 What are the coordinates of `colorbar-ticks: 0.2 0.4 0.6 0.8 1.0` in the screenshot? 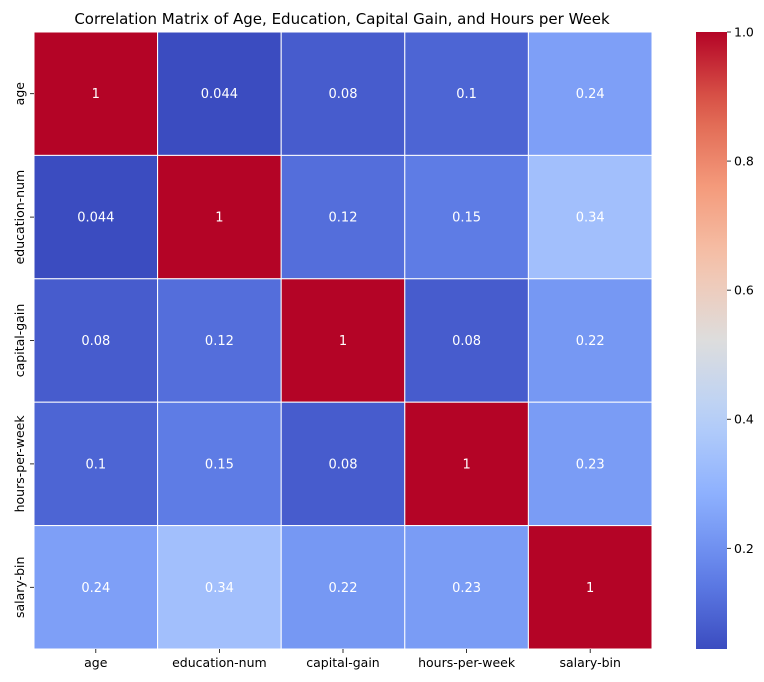 It's located at (740, 290).